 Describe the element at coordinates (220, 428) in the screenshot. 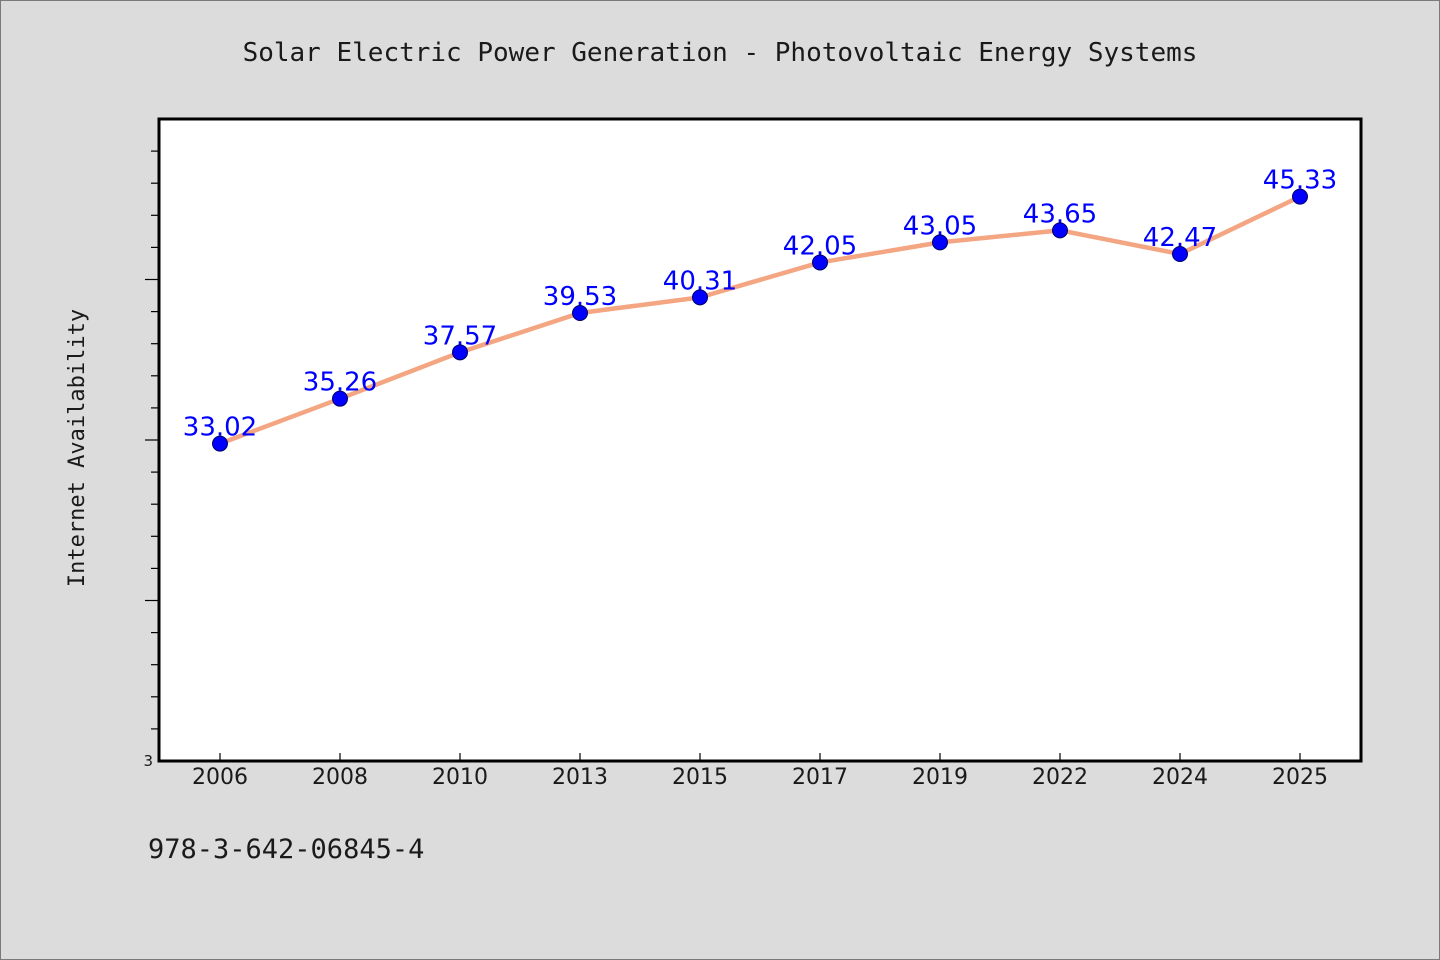

I see `data-label: 33.02` at that location.